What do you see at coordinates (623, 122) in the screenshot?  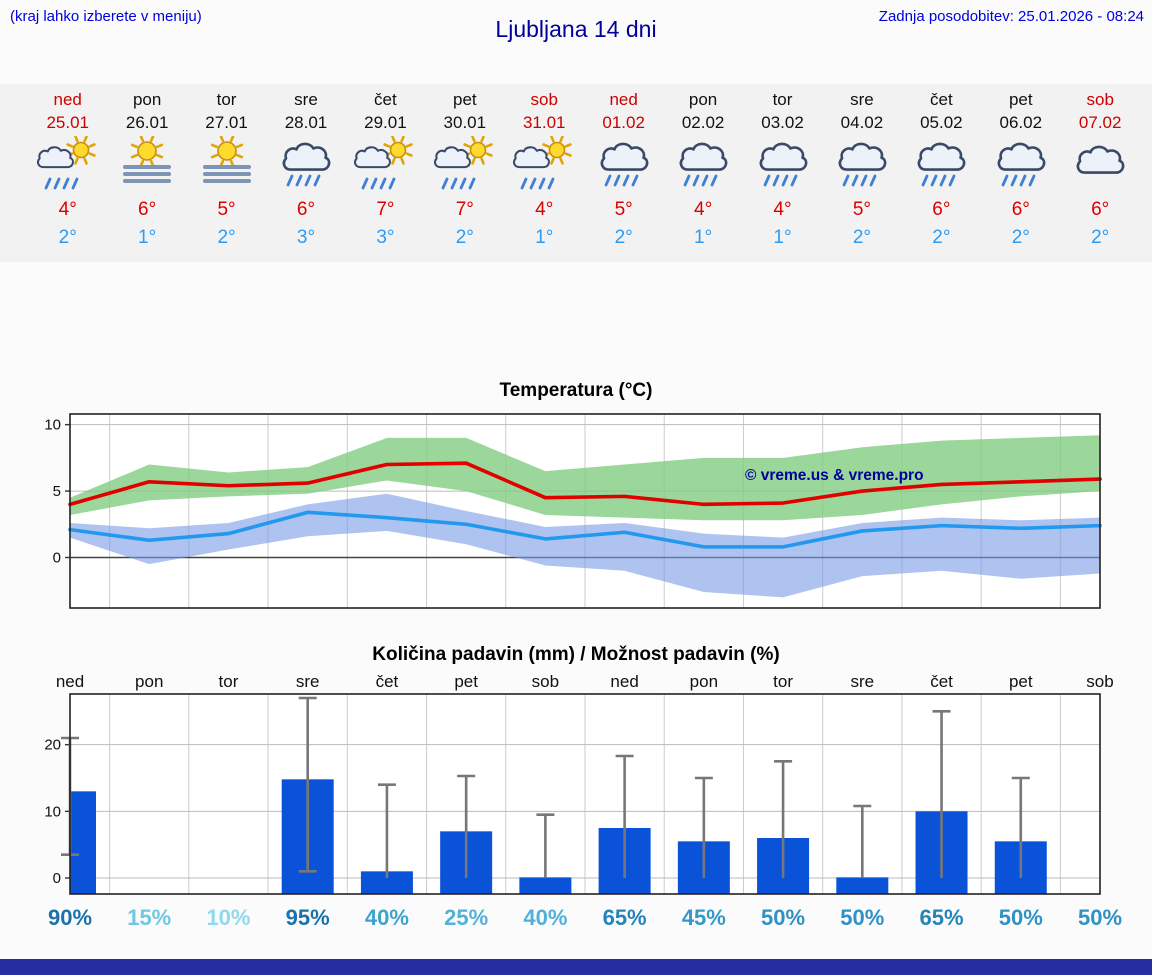 I see `day-date: 01.02` at bounding box center [623, 122].